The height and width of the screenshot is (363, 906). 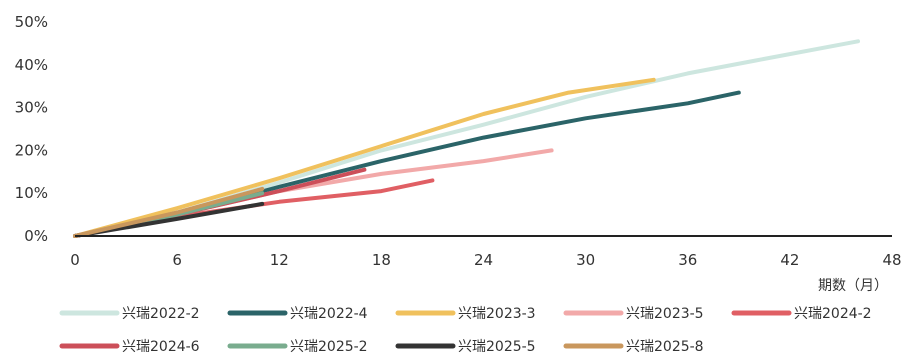 What do you see at coordinates (161, 347) in the screenshot?
I see `legend-label: 兴瑞2024-6` at bounding box center [161, 347].